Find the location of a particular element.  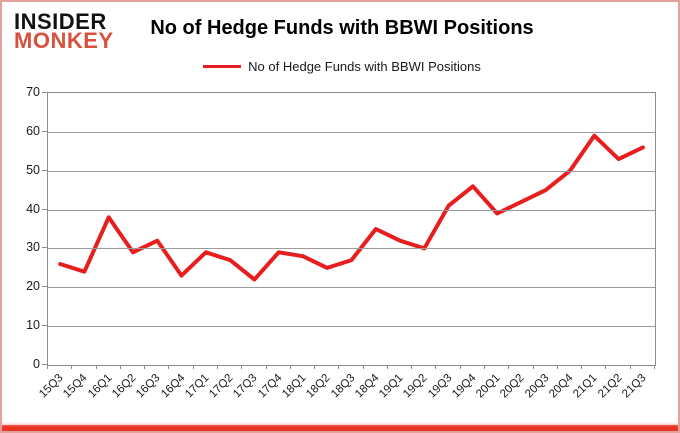

x-axis-label-15Q4: 15Q4 is located at coordinates (75, 386).